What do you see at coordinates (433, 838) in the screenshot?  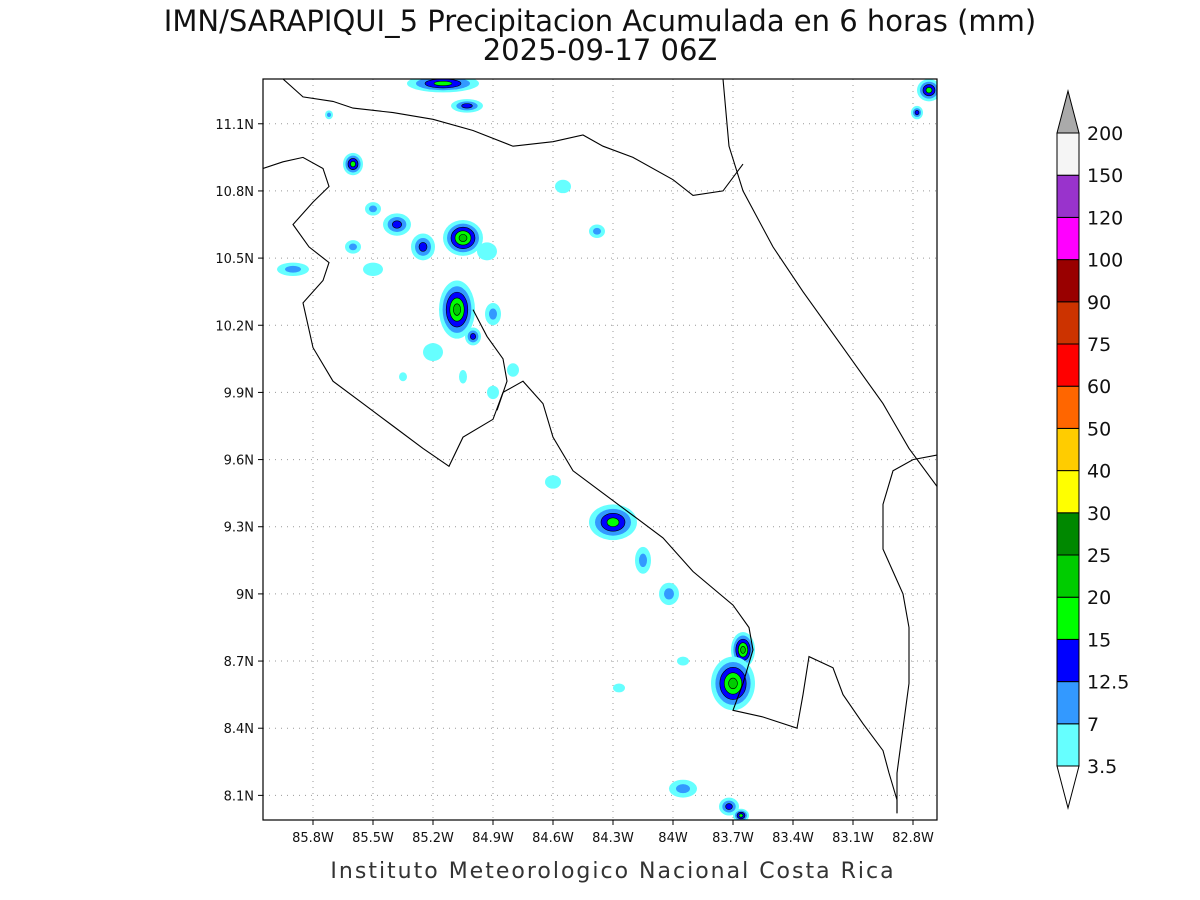 I see `lon-tick-label: 85.2W` at bounding box center [433, 838].